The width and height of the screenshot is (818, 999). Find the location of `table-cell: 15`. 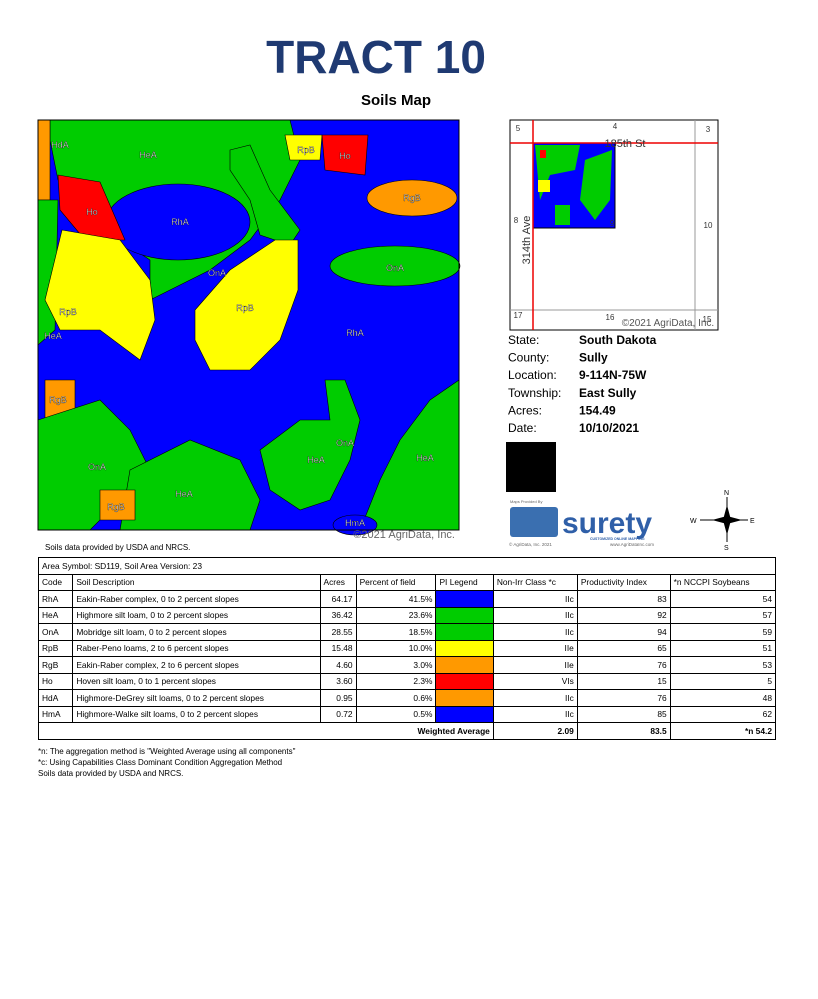

table-cell: 15 is located at coordinates (623, 681).